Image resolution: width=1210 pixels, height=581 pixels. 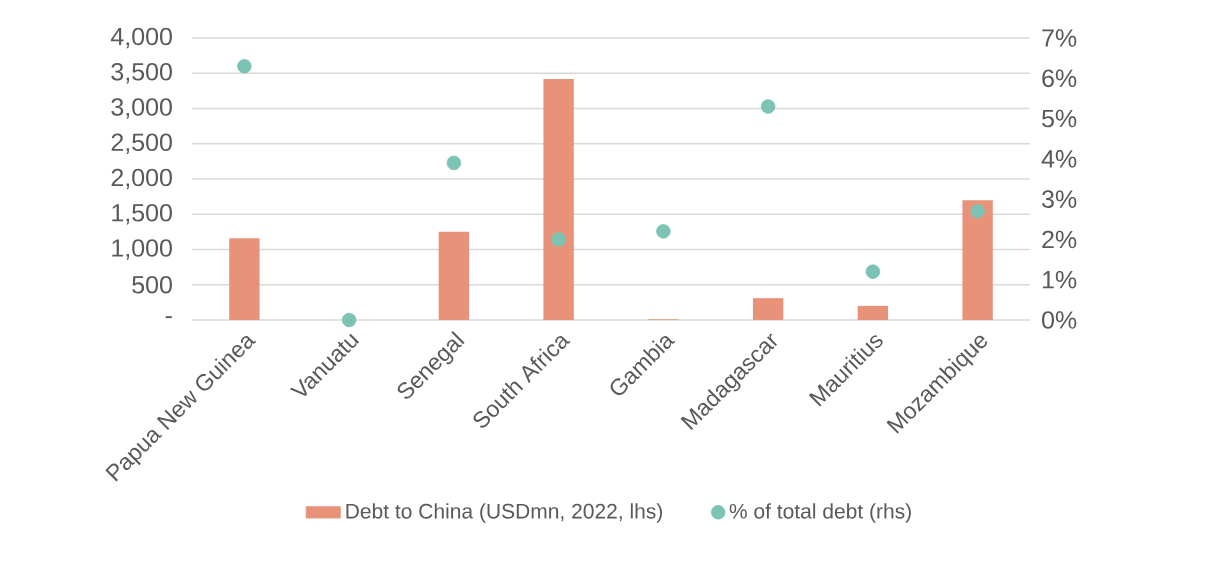 I want to click on y2-tick-label: 7%, so click(x=1059, y=38).